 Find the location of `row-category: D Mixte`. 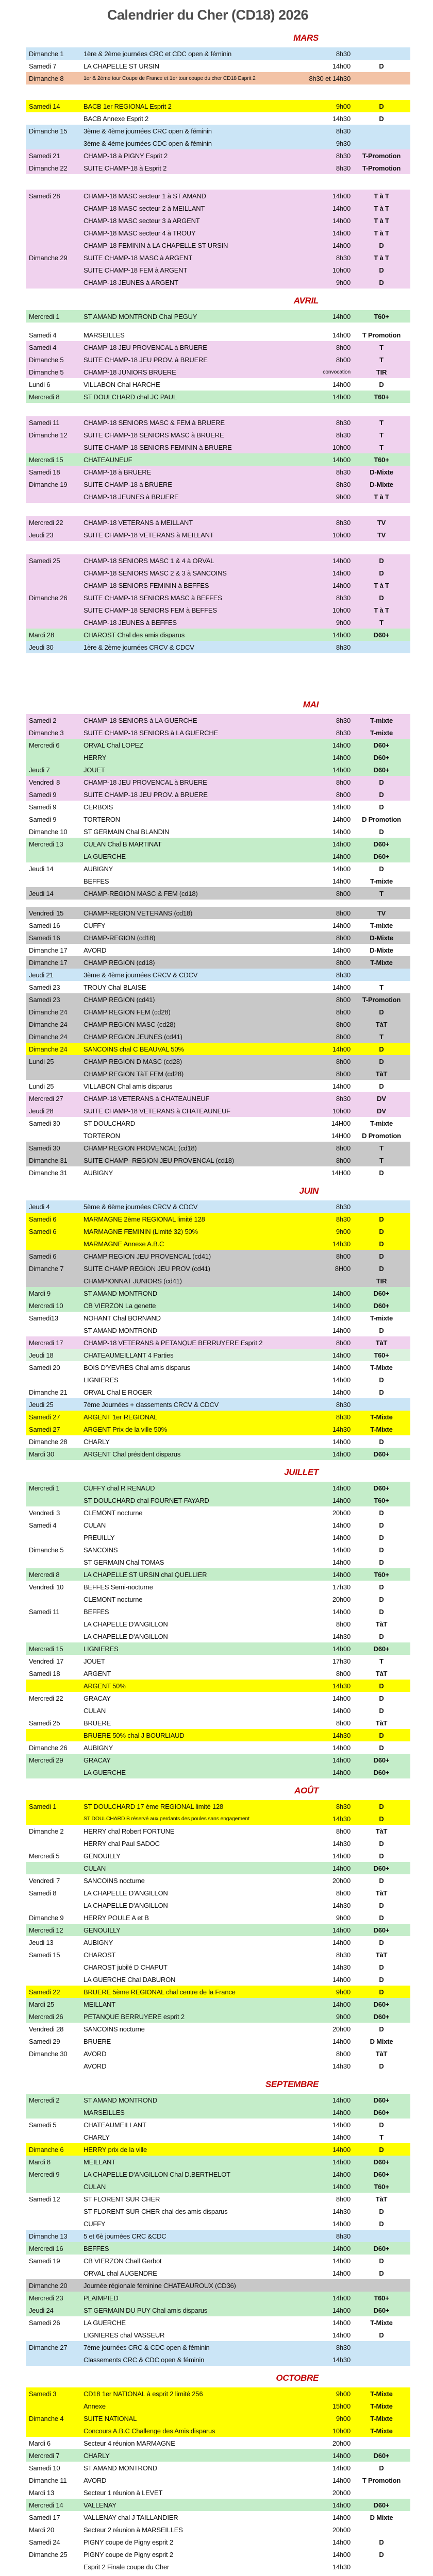

row-category: D Mixte is located at coordinates (381, 2041).